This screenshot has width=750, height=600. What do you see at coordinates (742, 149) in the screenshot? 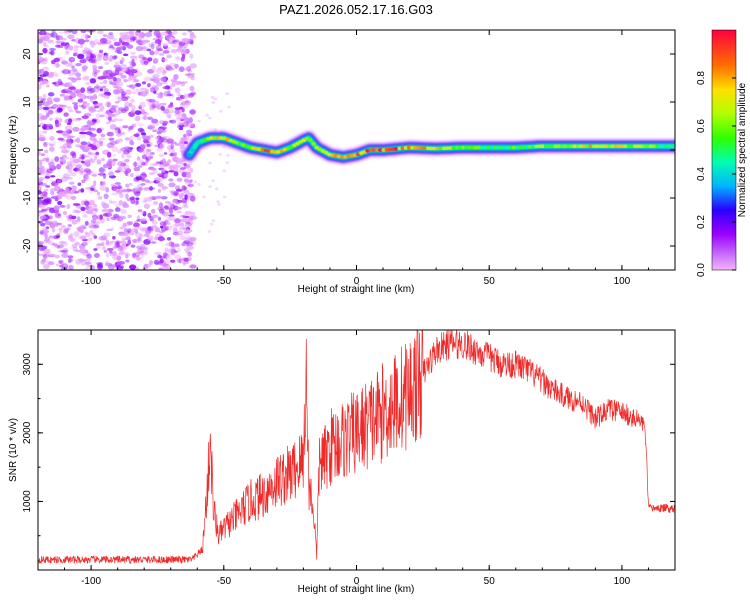
I see `colorbar-label: Normalized spectral amplitude` at bounding box center [742, 149].